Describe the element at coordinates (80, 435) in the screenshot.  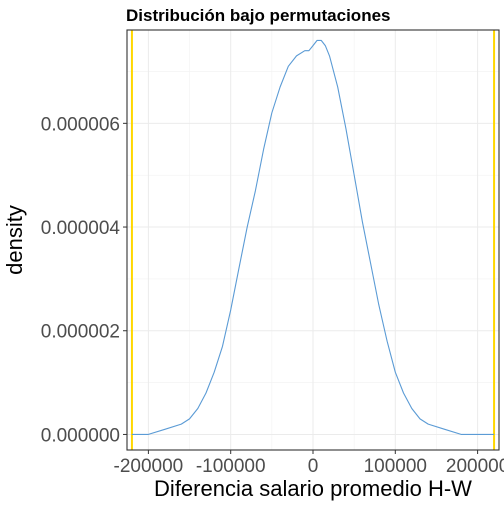
I see `y-tick-label: 0.000000` at that location.